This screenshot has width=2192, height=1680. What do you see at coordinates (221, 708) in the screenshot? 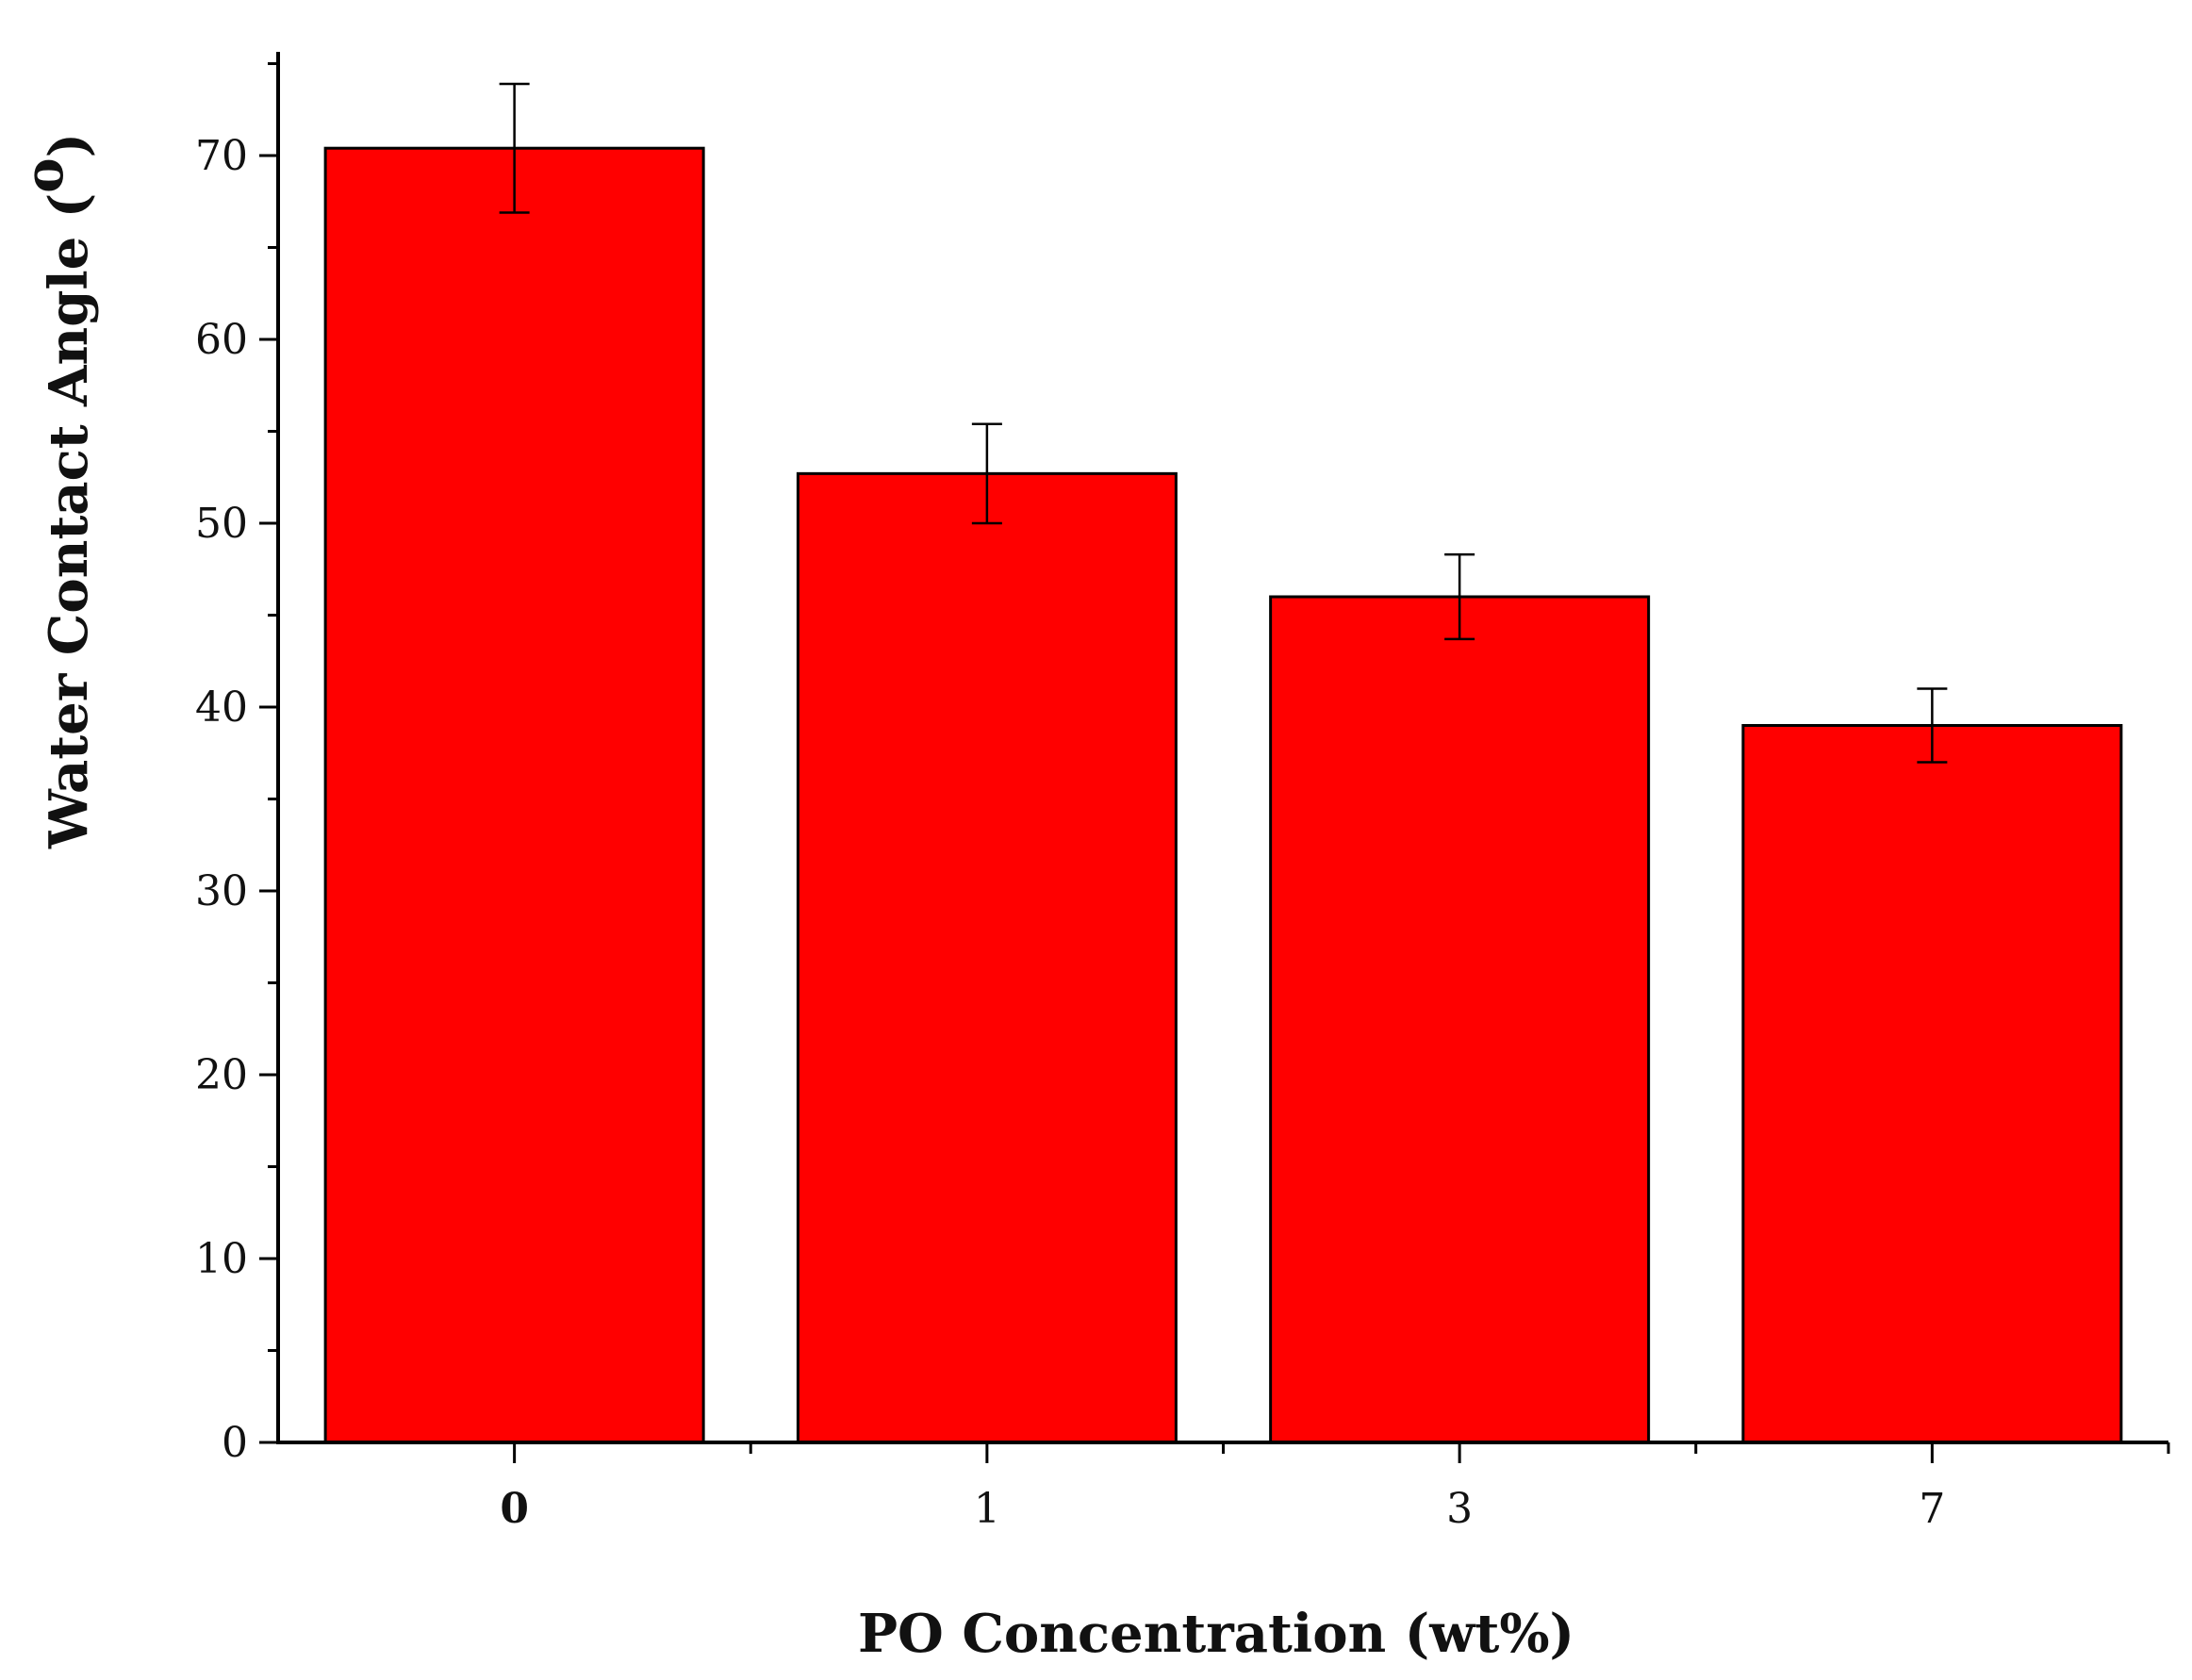
I see `y-tick-label: 40` at bounding box center [221, 708].